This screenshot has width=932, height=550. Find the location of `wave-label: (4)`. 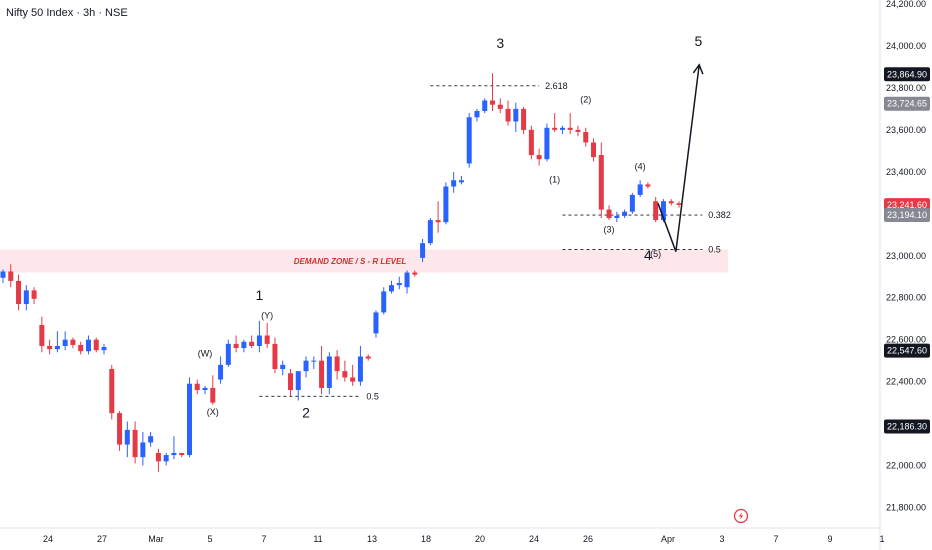

wave-label: (4) is located at coordinates (640, 167).